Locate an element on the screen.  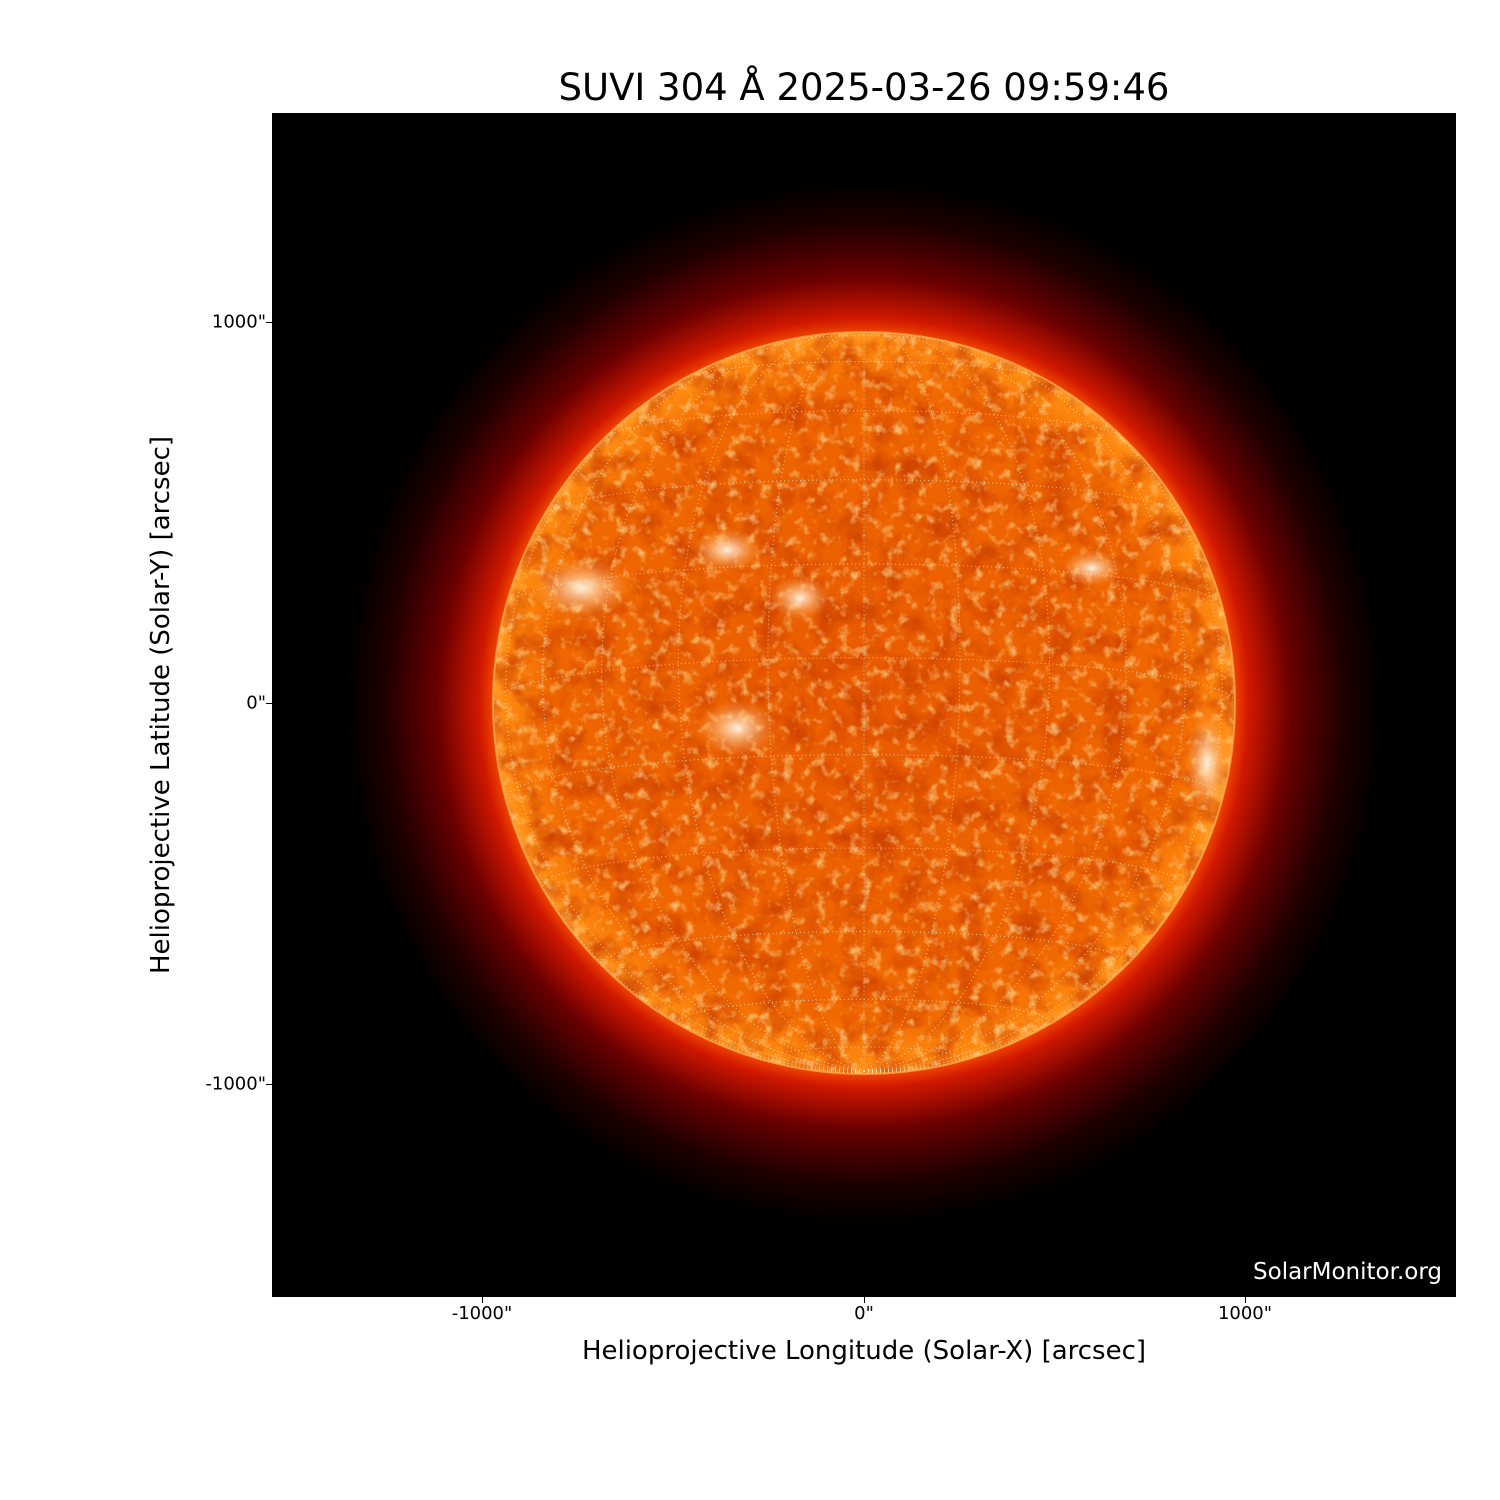
plot-title: SUVI 304 Å 2025-03-26 09:59:46 is located at coordinates (864, 87).